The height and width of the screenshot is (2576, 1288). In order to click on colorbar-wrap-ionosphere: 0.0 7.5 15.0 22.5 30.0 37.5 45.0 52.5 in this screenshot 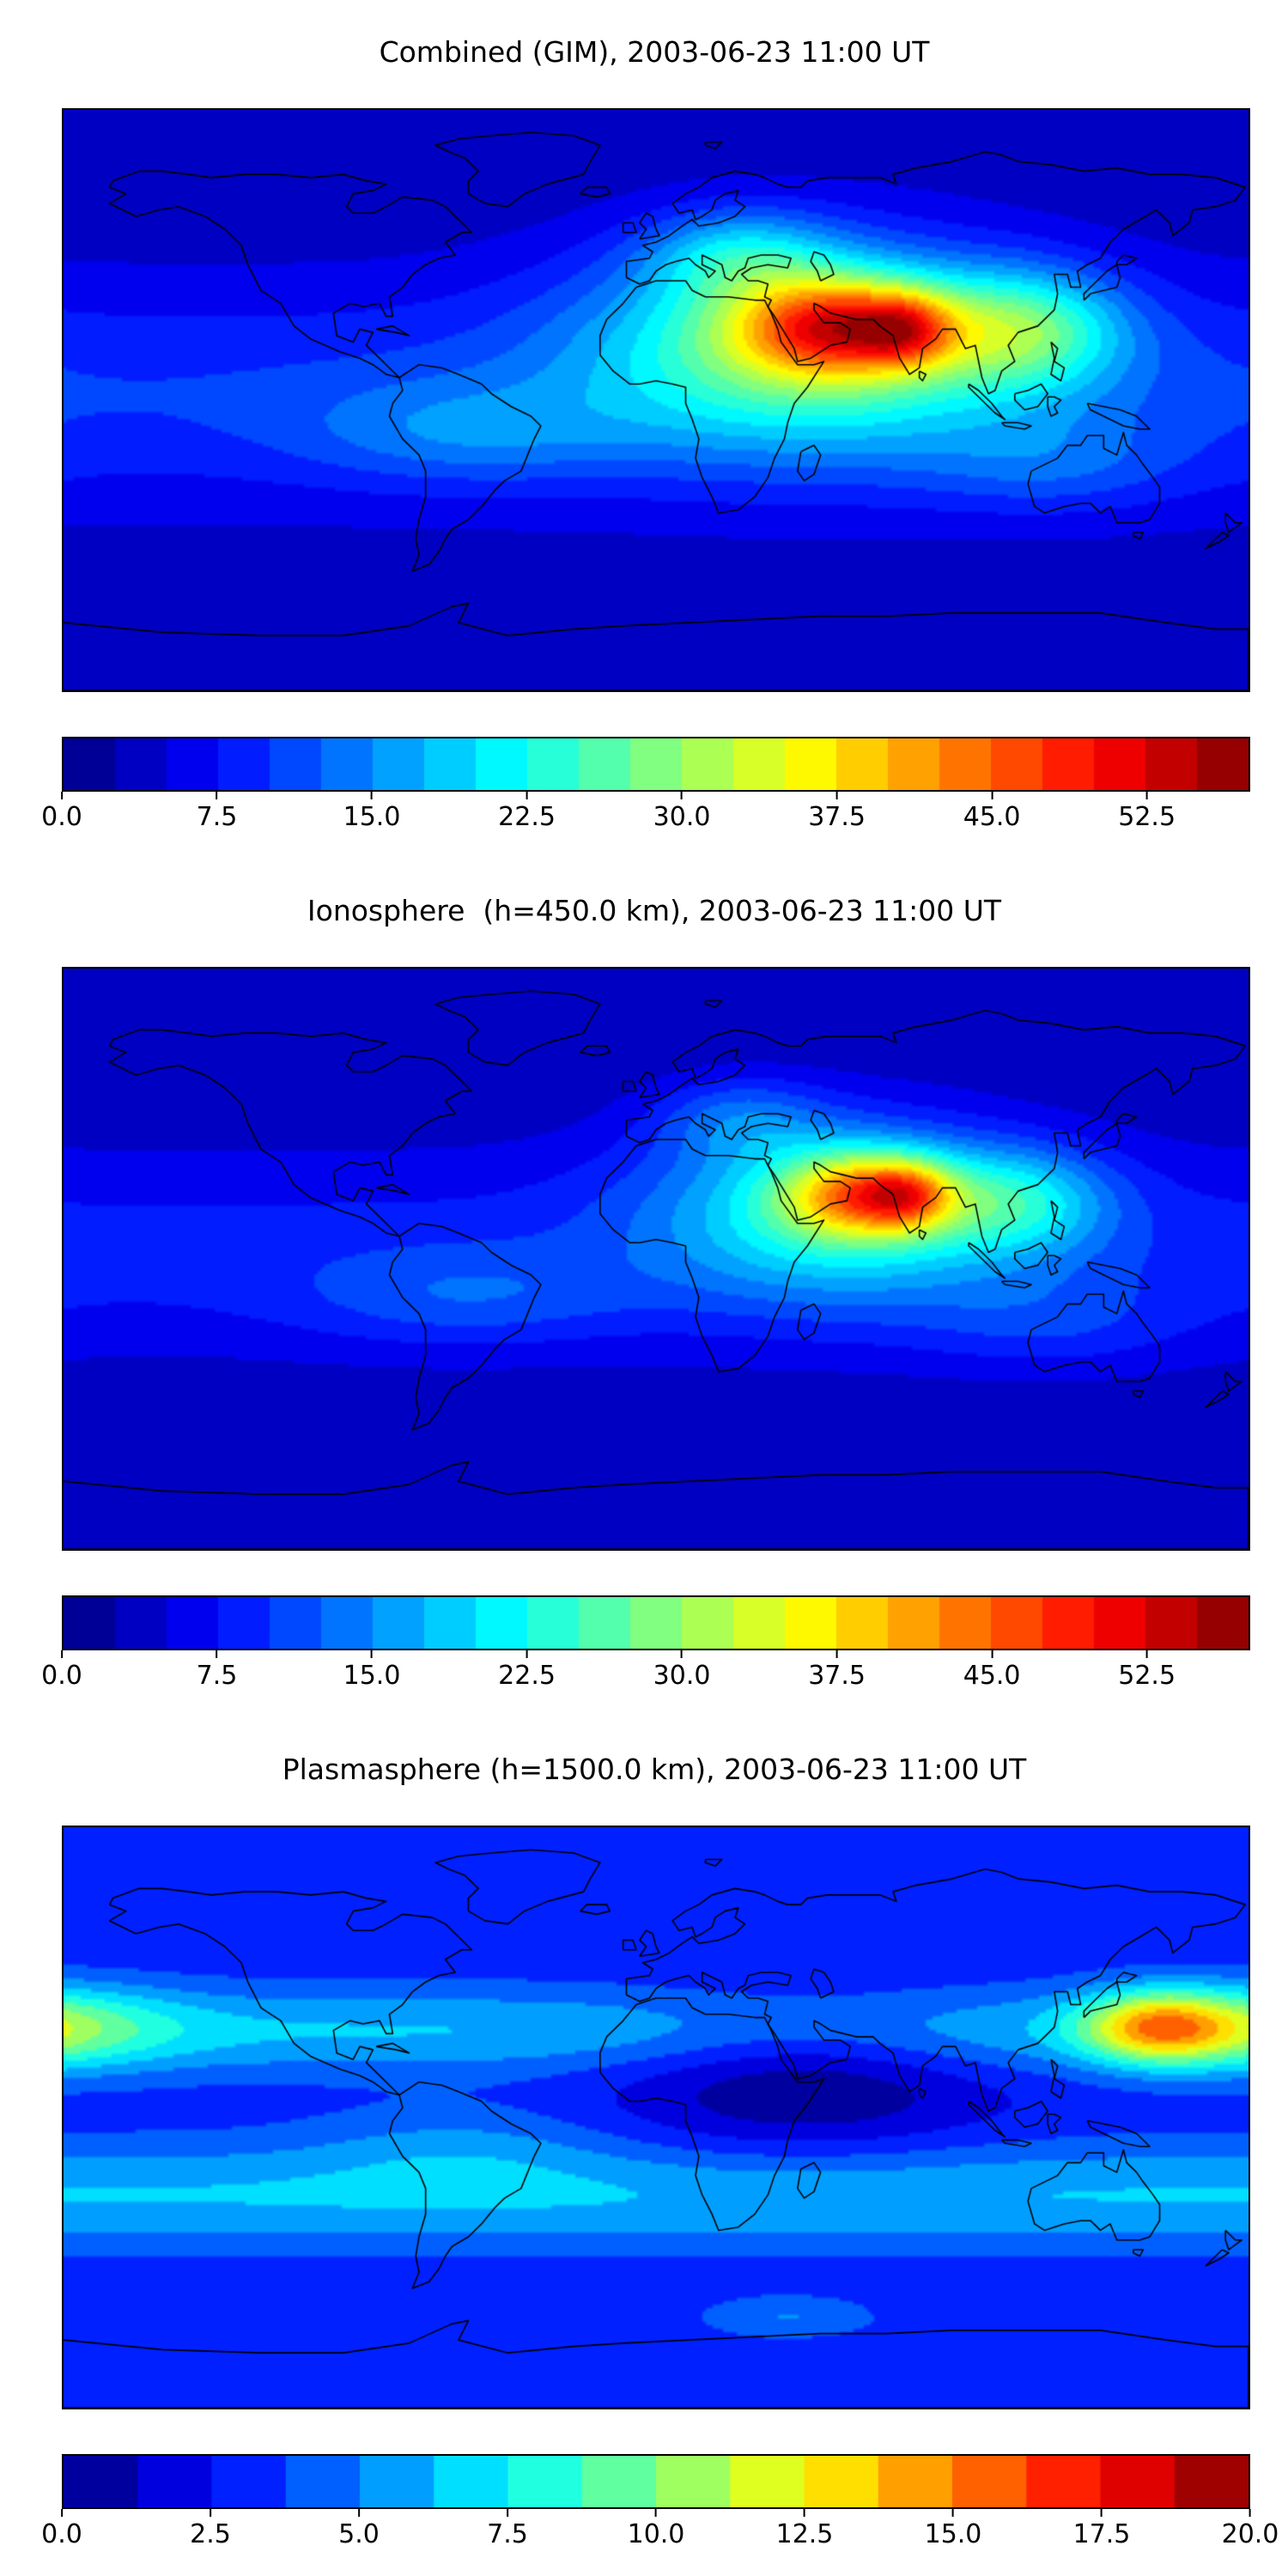, I will do `click(645, 1649)`.